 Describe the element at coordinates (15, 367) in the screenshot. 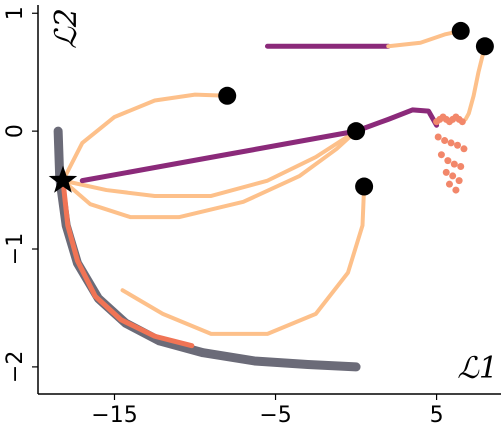

I see `y-tick-label: −2` at that location.